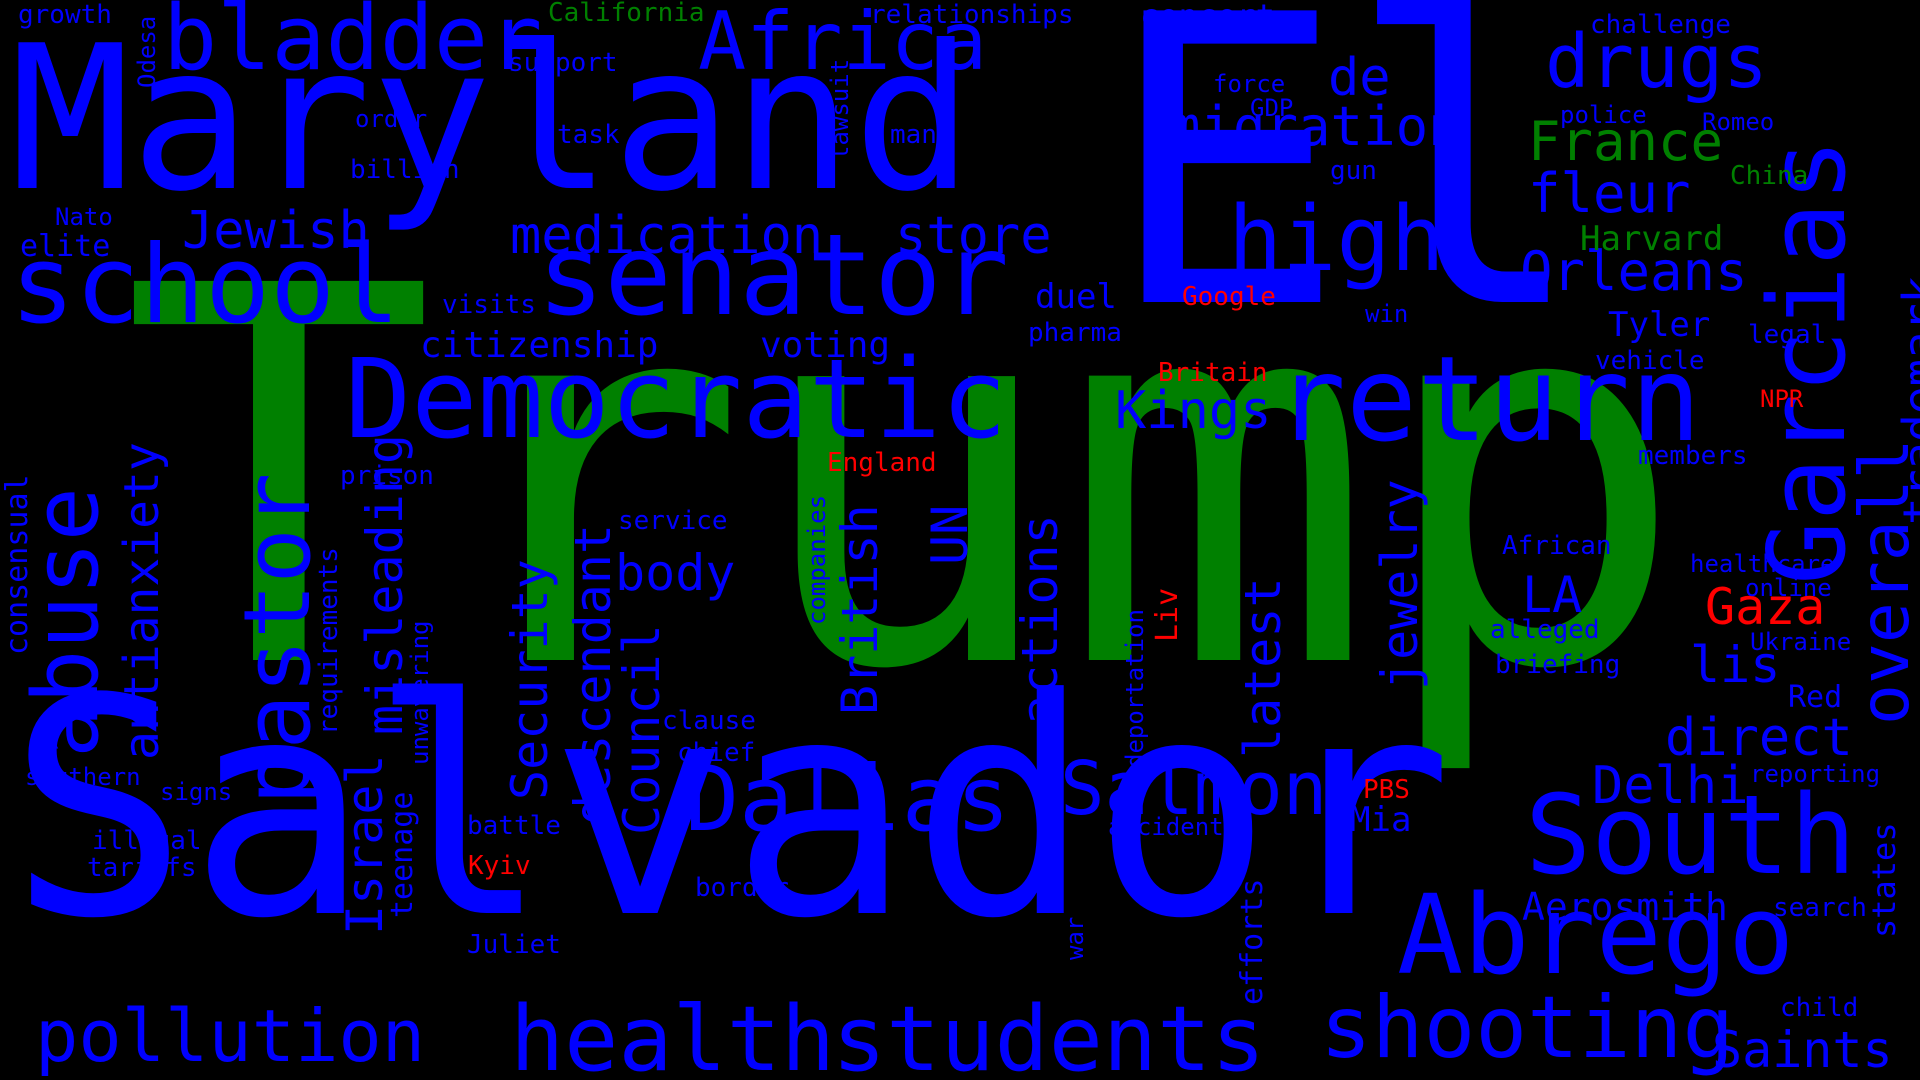  I want to click on word-la: LA, so click(1552, 595).